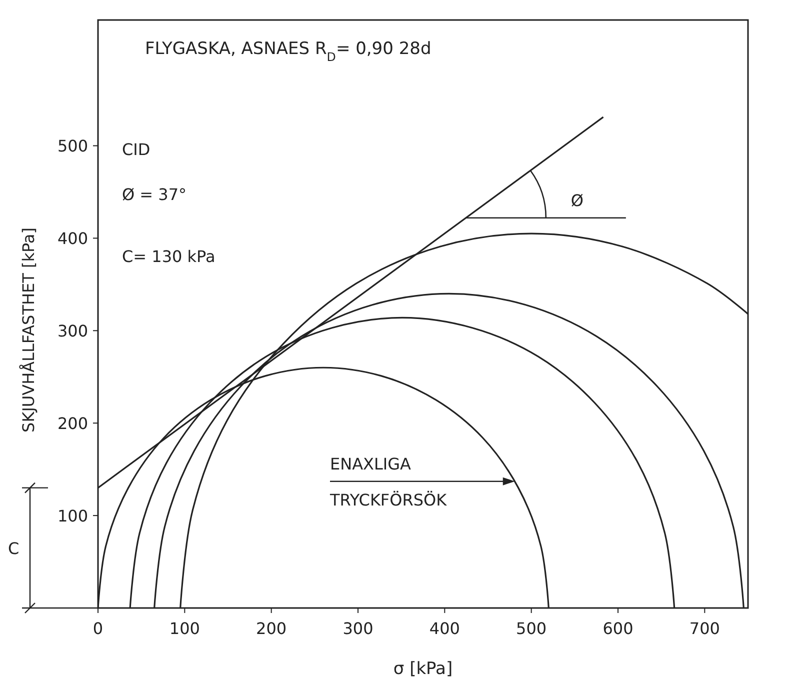  What do you see at coordinates (444, 628) in the screenshot?
I see `x-tick-label: 400` at bounding box center [444, 628].